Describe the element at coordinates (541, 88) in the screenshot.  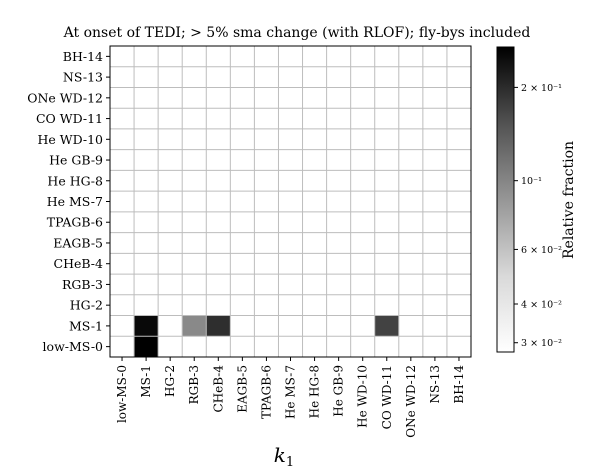
I see `colorbar-tick-label: 2 × 10⁻¹` at that location.